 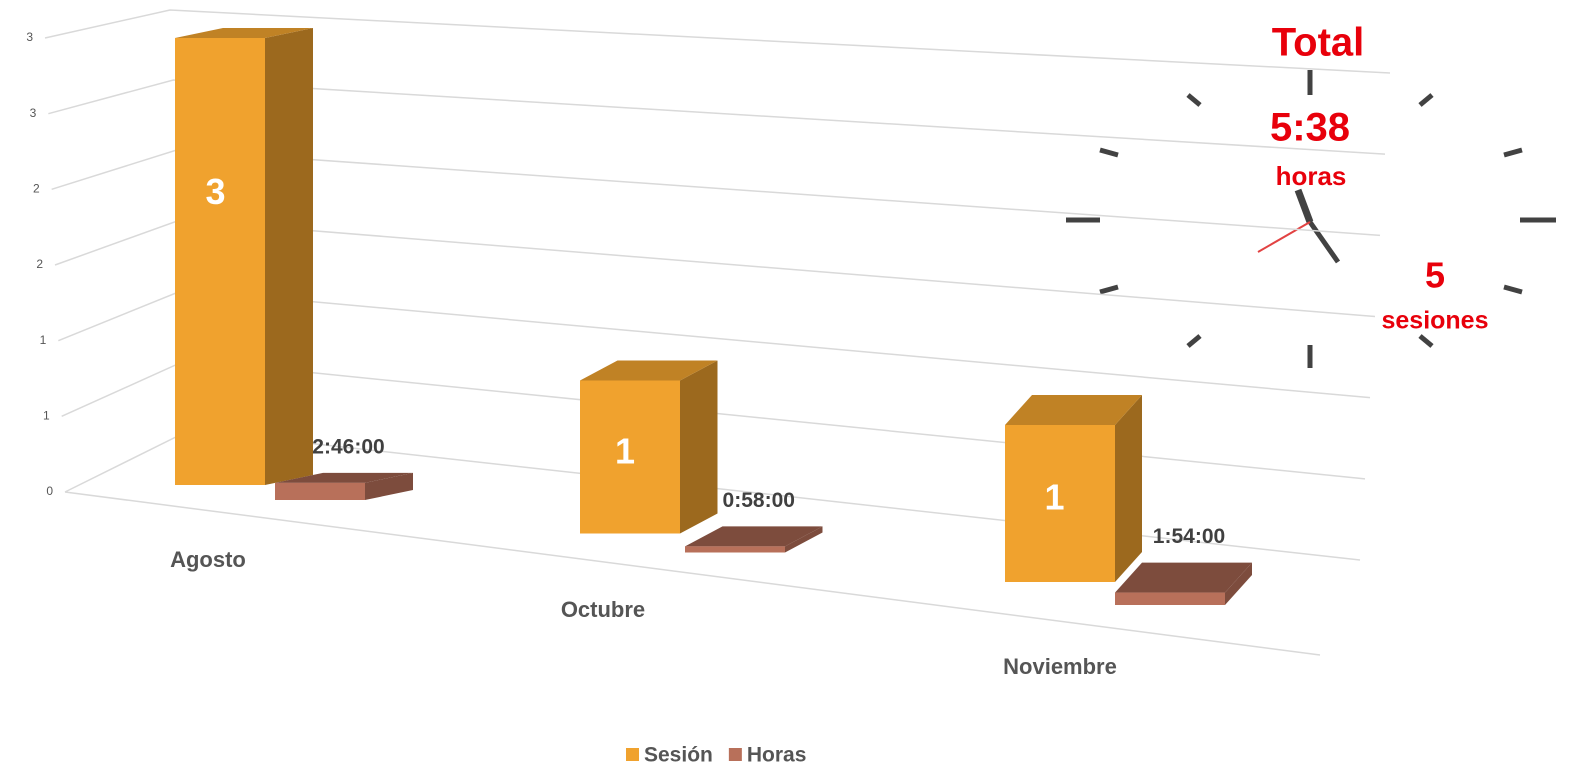 I want to click on data-label: 0:58:00, so click(x=759, y=500).